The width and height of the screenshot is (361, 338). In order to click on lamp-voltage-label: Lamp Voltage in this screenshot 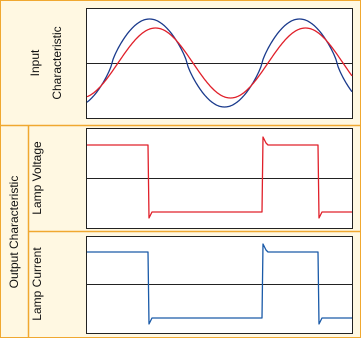, I will do `click(37, 178)`.